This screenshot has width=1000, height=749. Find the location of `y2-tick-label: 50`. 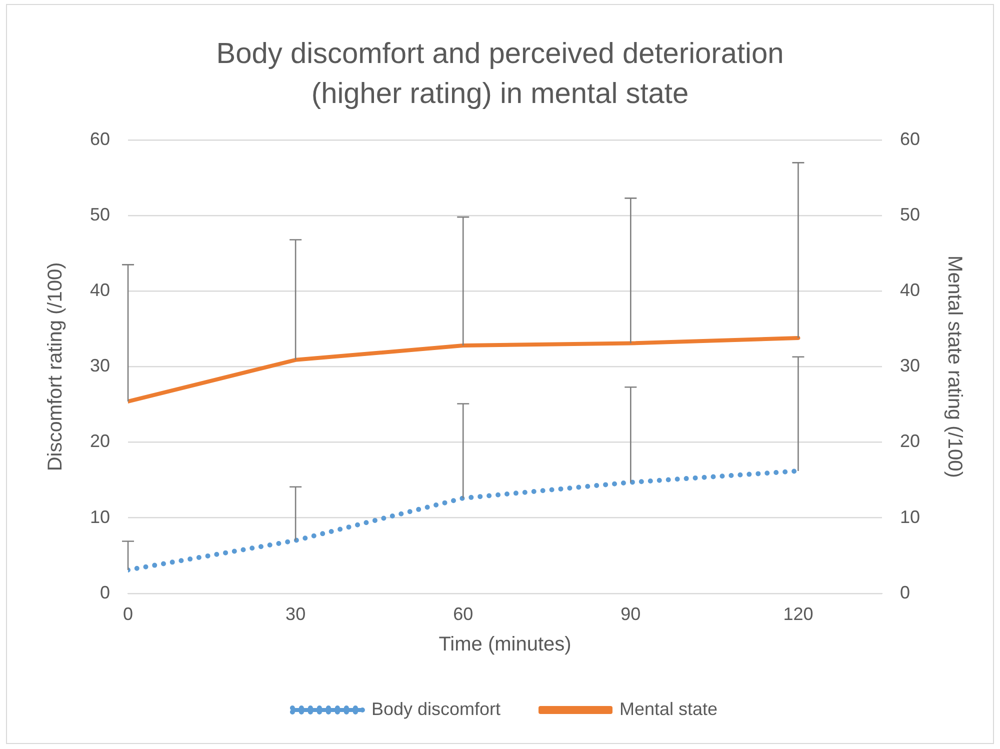

y2-tick-label: 50 is located at coordinates (910, 214).